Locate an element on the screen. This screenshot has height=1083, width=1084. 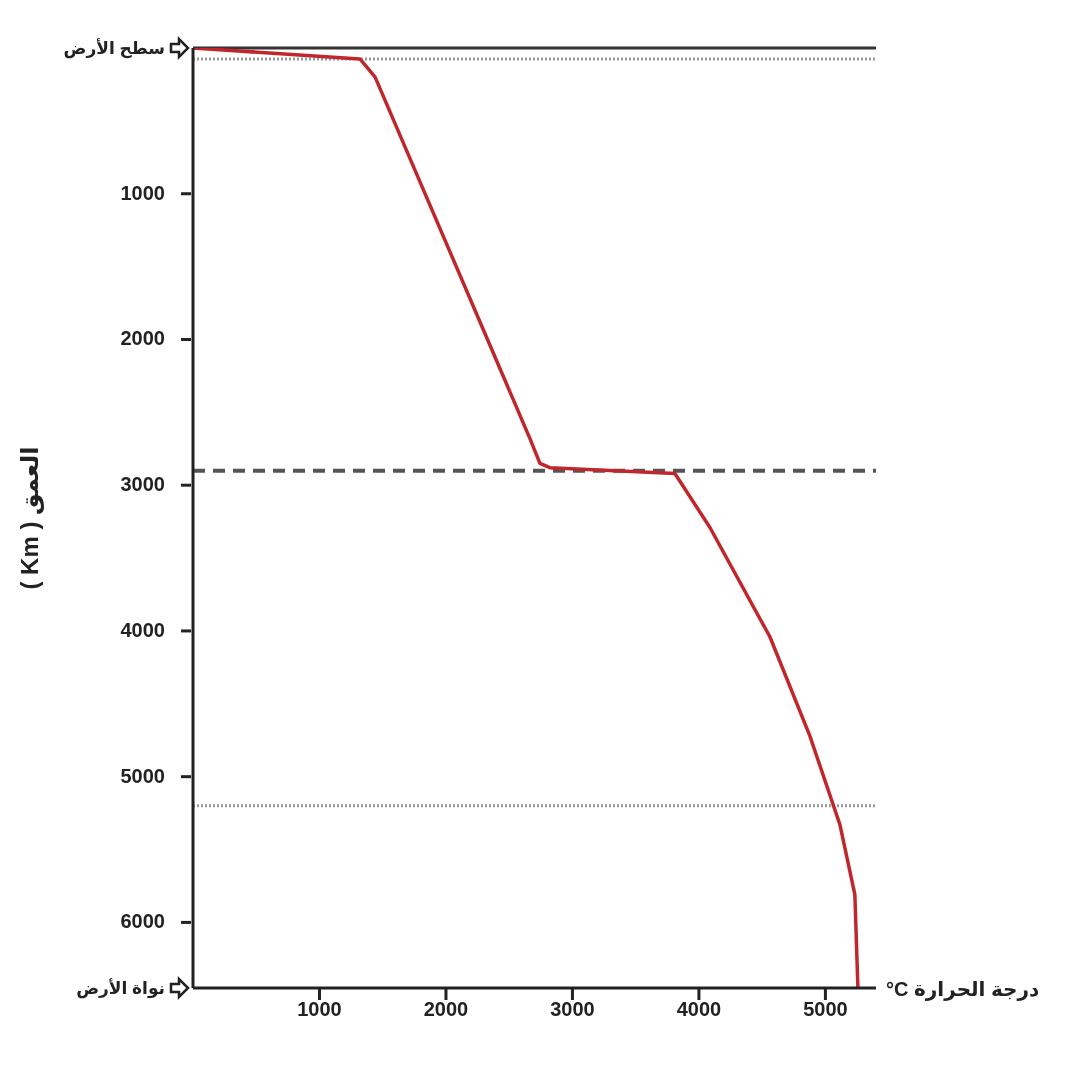
x-tick-label: 5000 is located at coordinates (825, 1009).